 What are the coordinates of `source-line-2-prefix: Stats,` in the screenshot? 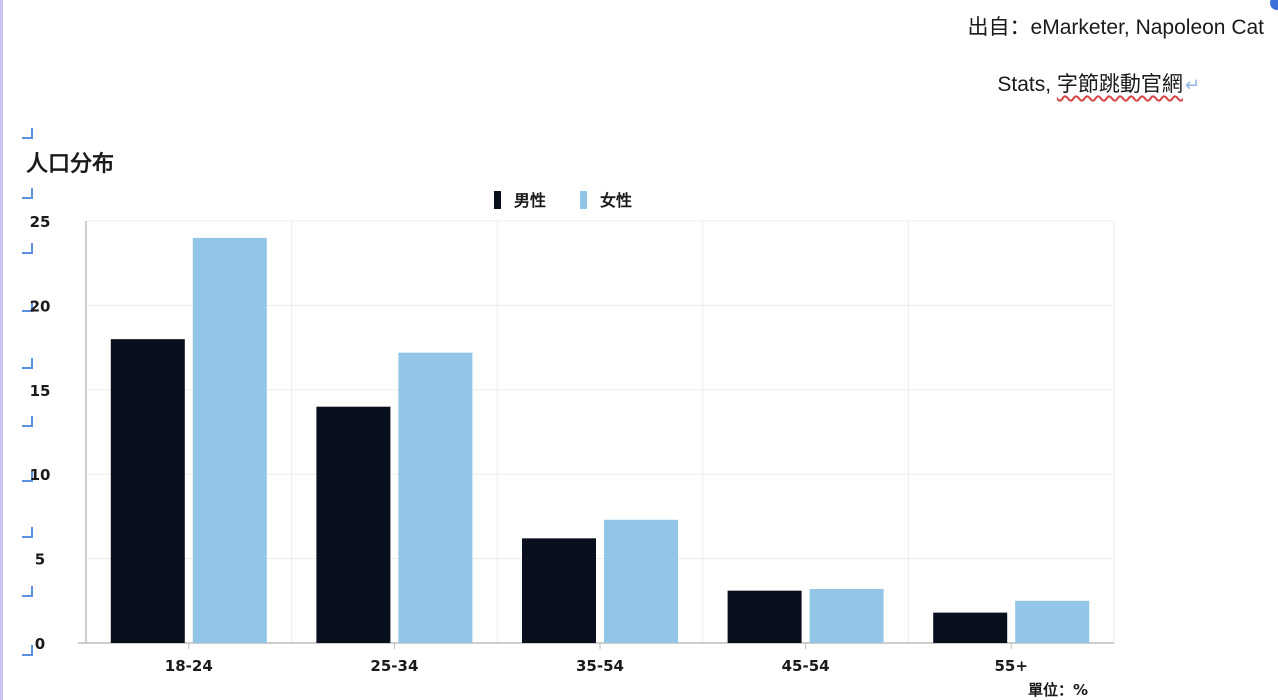 It's located at (1024, 84).